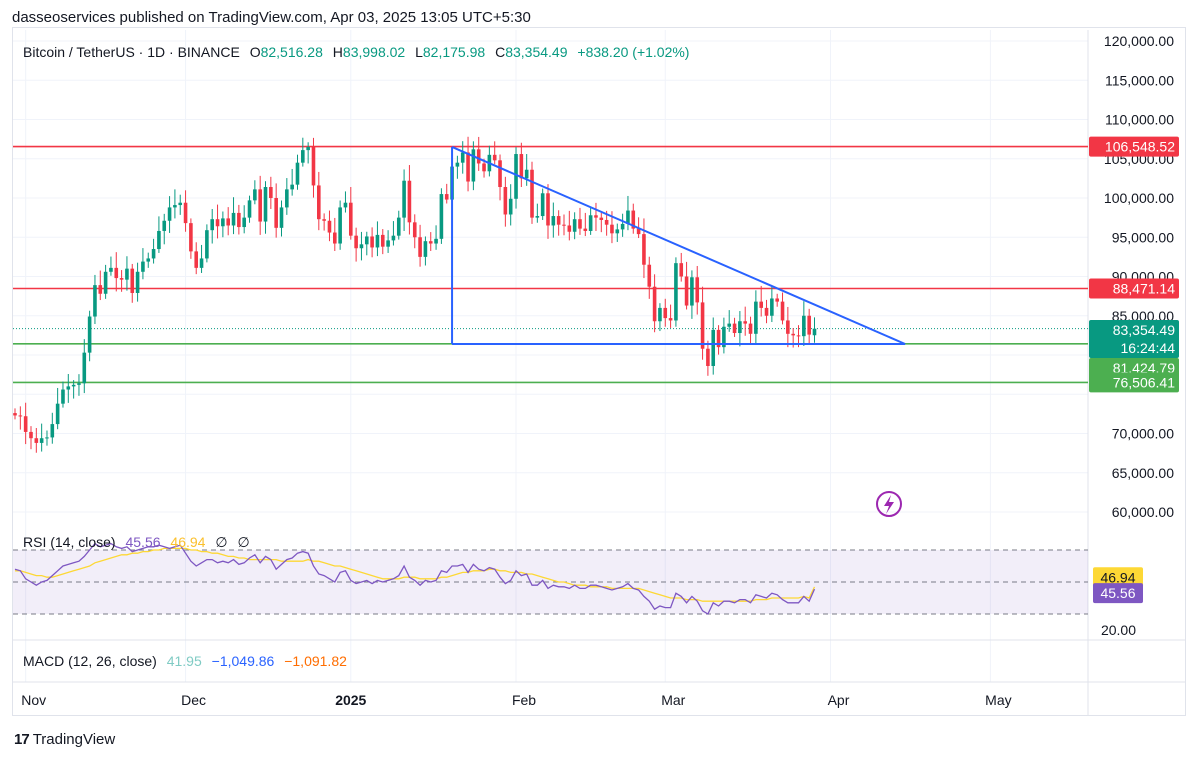 Image resolution: width=1198 pixels, height=761 pixels. Describe the element at coordinates (1144, 330) in the screenshot. I see `price-label: 83,354.49` at that location.